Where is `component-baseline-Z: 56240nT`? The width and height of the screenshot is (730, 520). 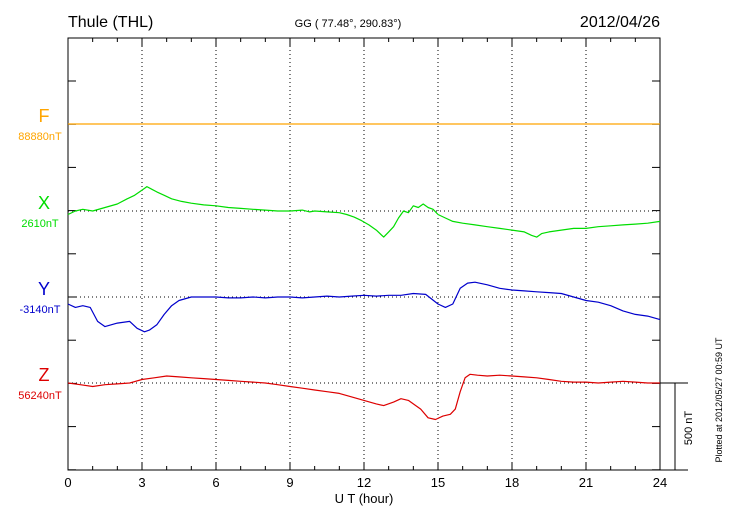 component-baseline-Z: 56240nT is located at coordinates (40, 396).